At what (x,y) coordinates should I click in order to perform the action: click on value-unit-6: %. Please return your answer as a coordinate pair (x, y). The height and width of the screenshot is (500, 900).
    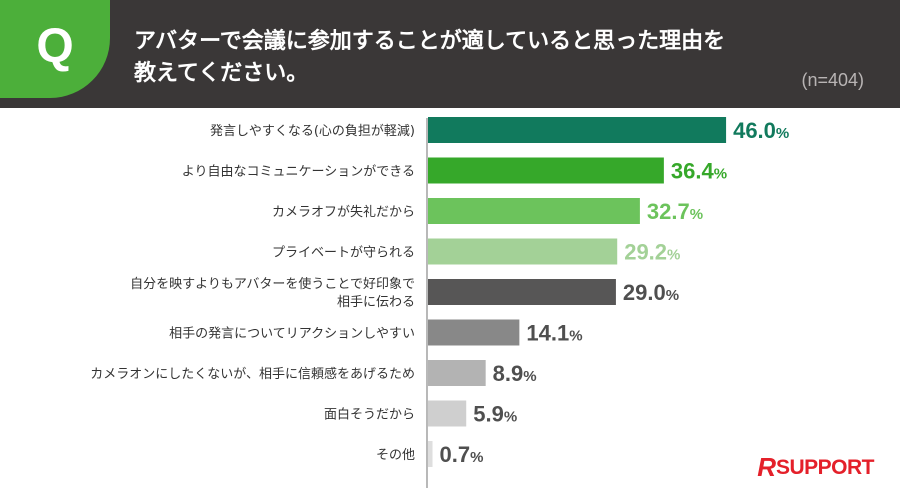
    Looking at the image, I should click on (575, 336).